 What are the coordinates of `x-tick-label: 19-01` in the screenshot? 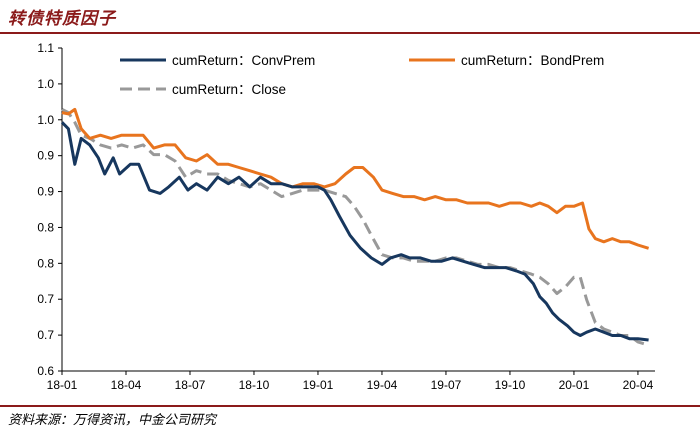 It's located at (318, 385).